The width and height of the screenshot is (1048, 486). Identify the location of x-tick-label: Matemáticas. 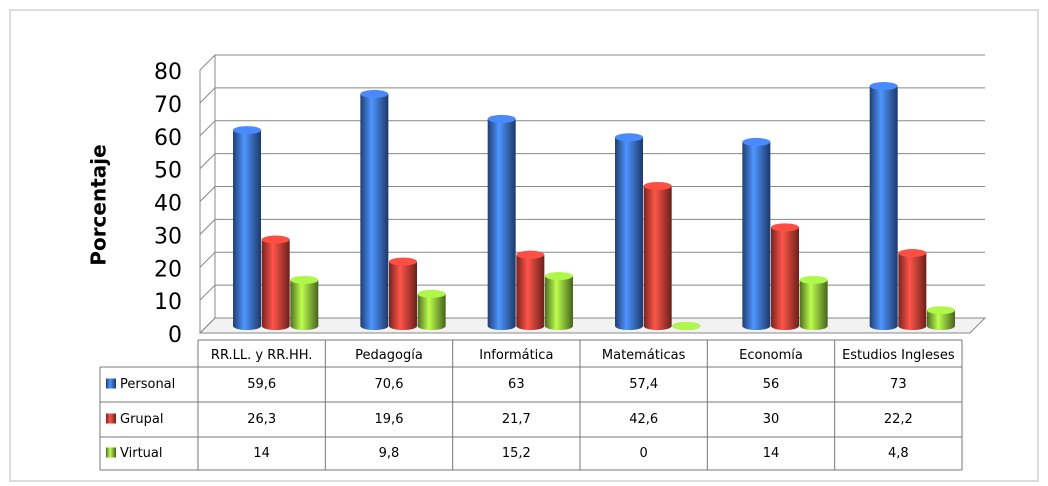
(644, 355).